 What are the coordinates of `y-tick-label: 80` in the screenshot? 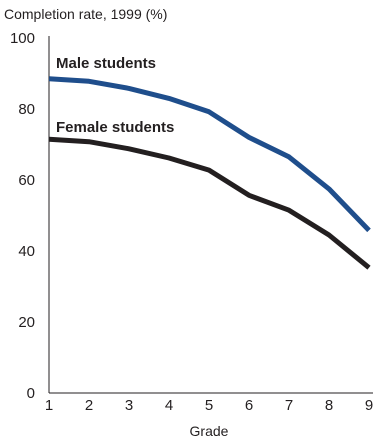 It's located at (26, 109).